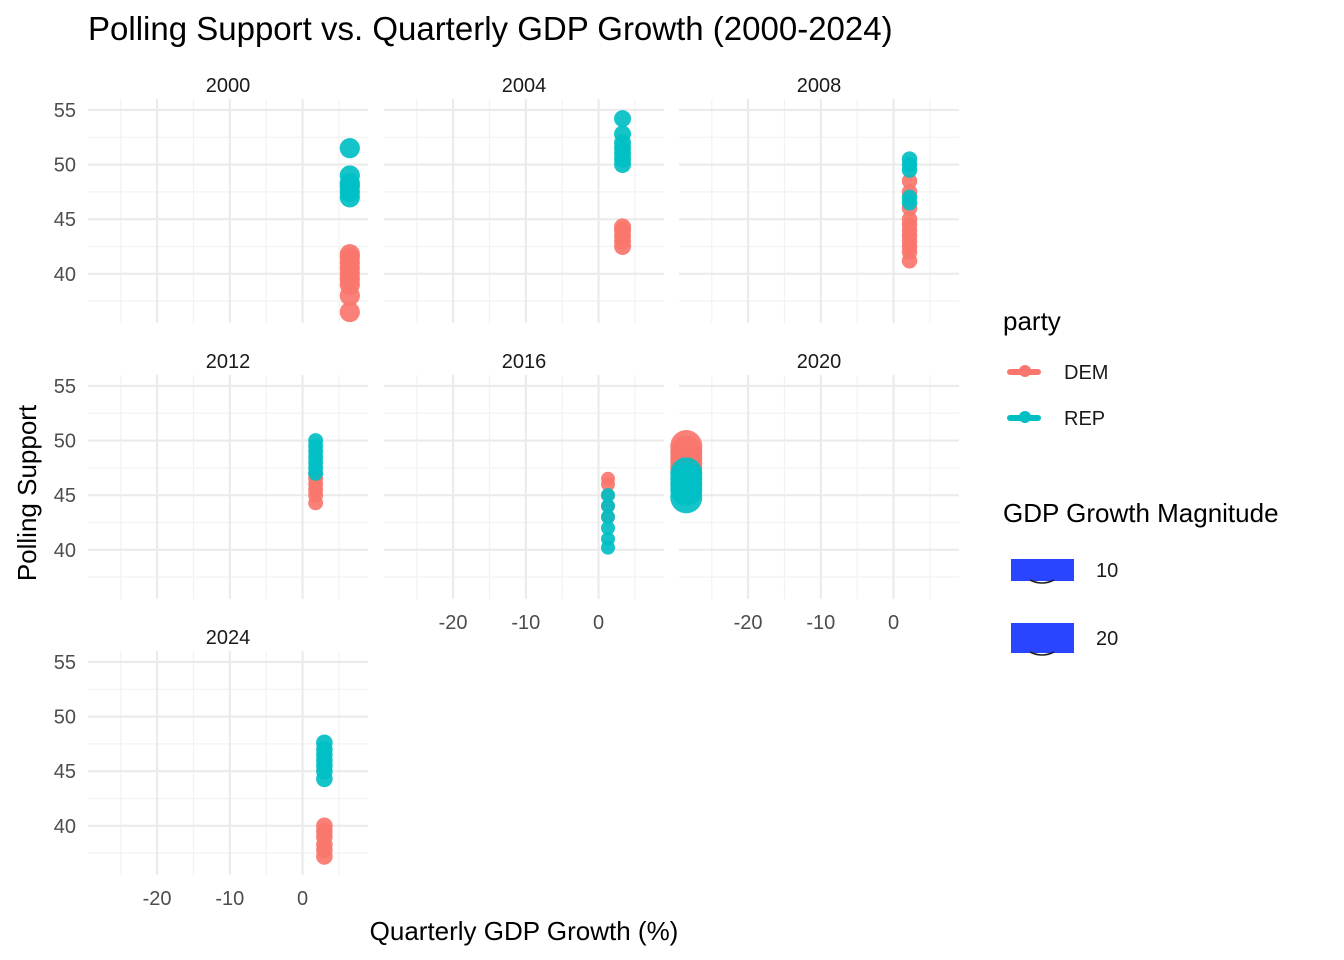 The width and height of the screenshot is (1344, 960). I want to click on x-axis-title: Quarterly GDP Growth (%), so click(524, 931).